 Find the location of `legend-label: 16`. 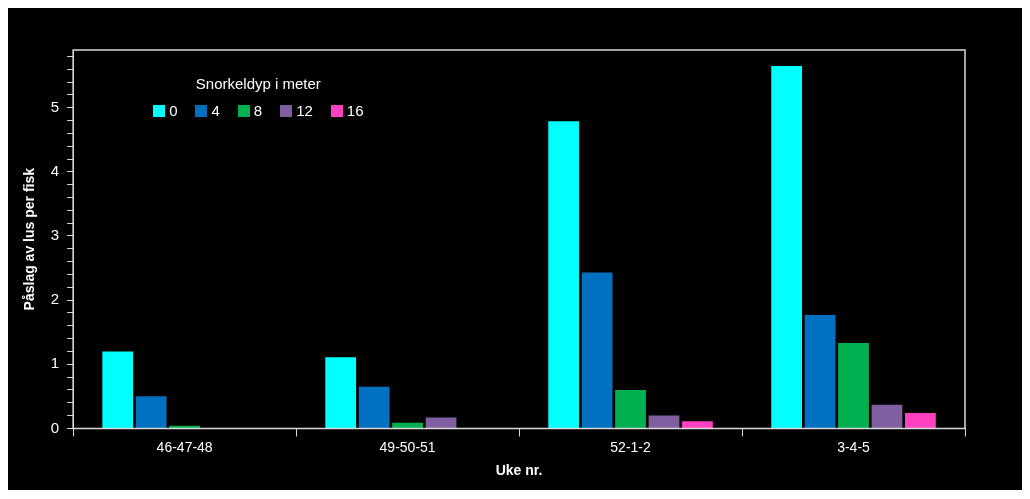

legend-label: 16 is located at coordinates (355, 110).